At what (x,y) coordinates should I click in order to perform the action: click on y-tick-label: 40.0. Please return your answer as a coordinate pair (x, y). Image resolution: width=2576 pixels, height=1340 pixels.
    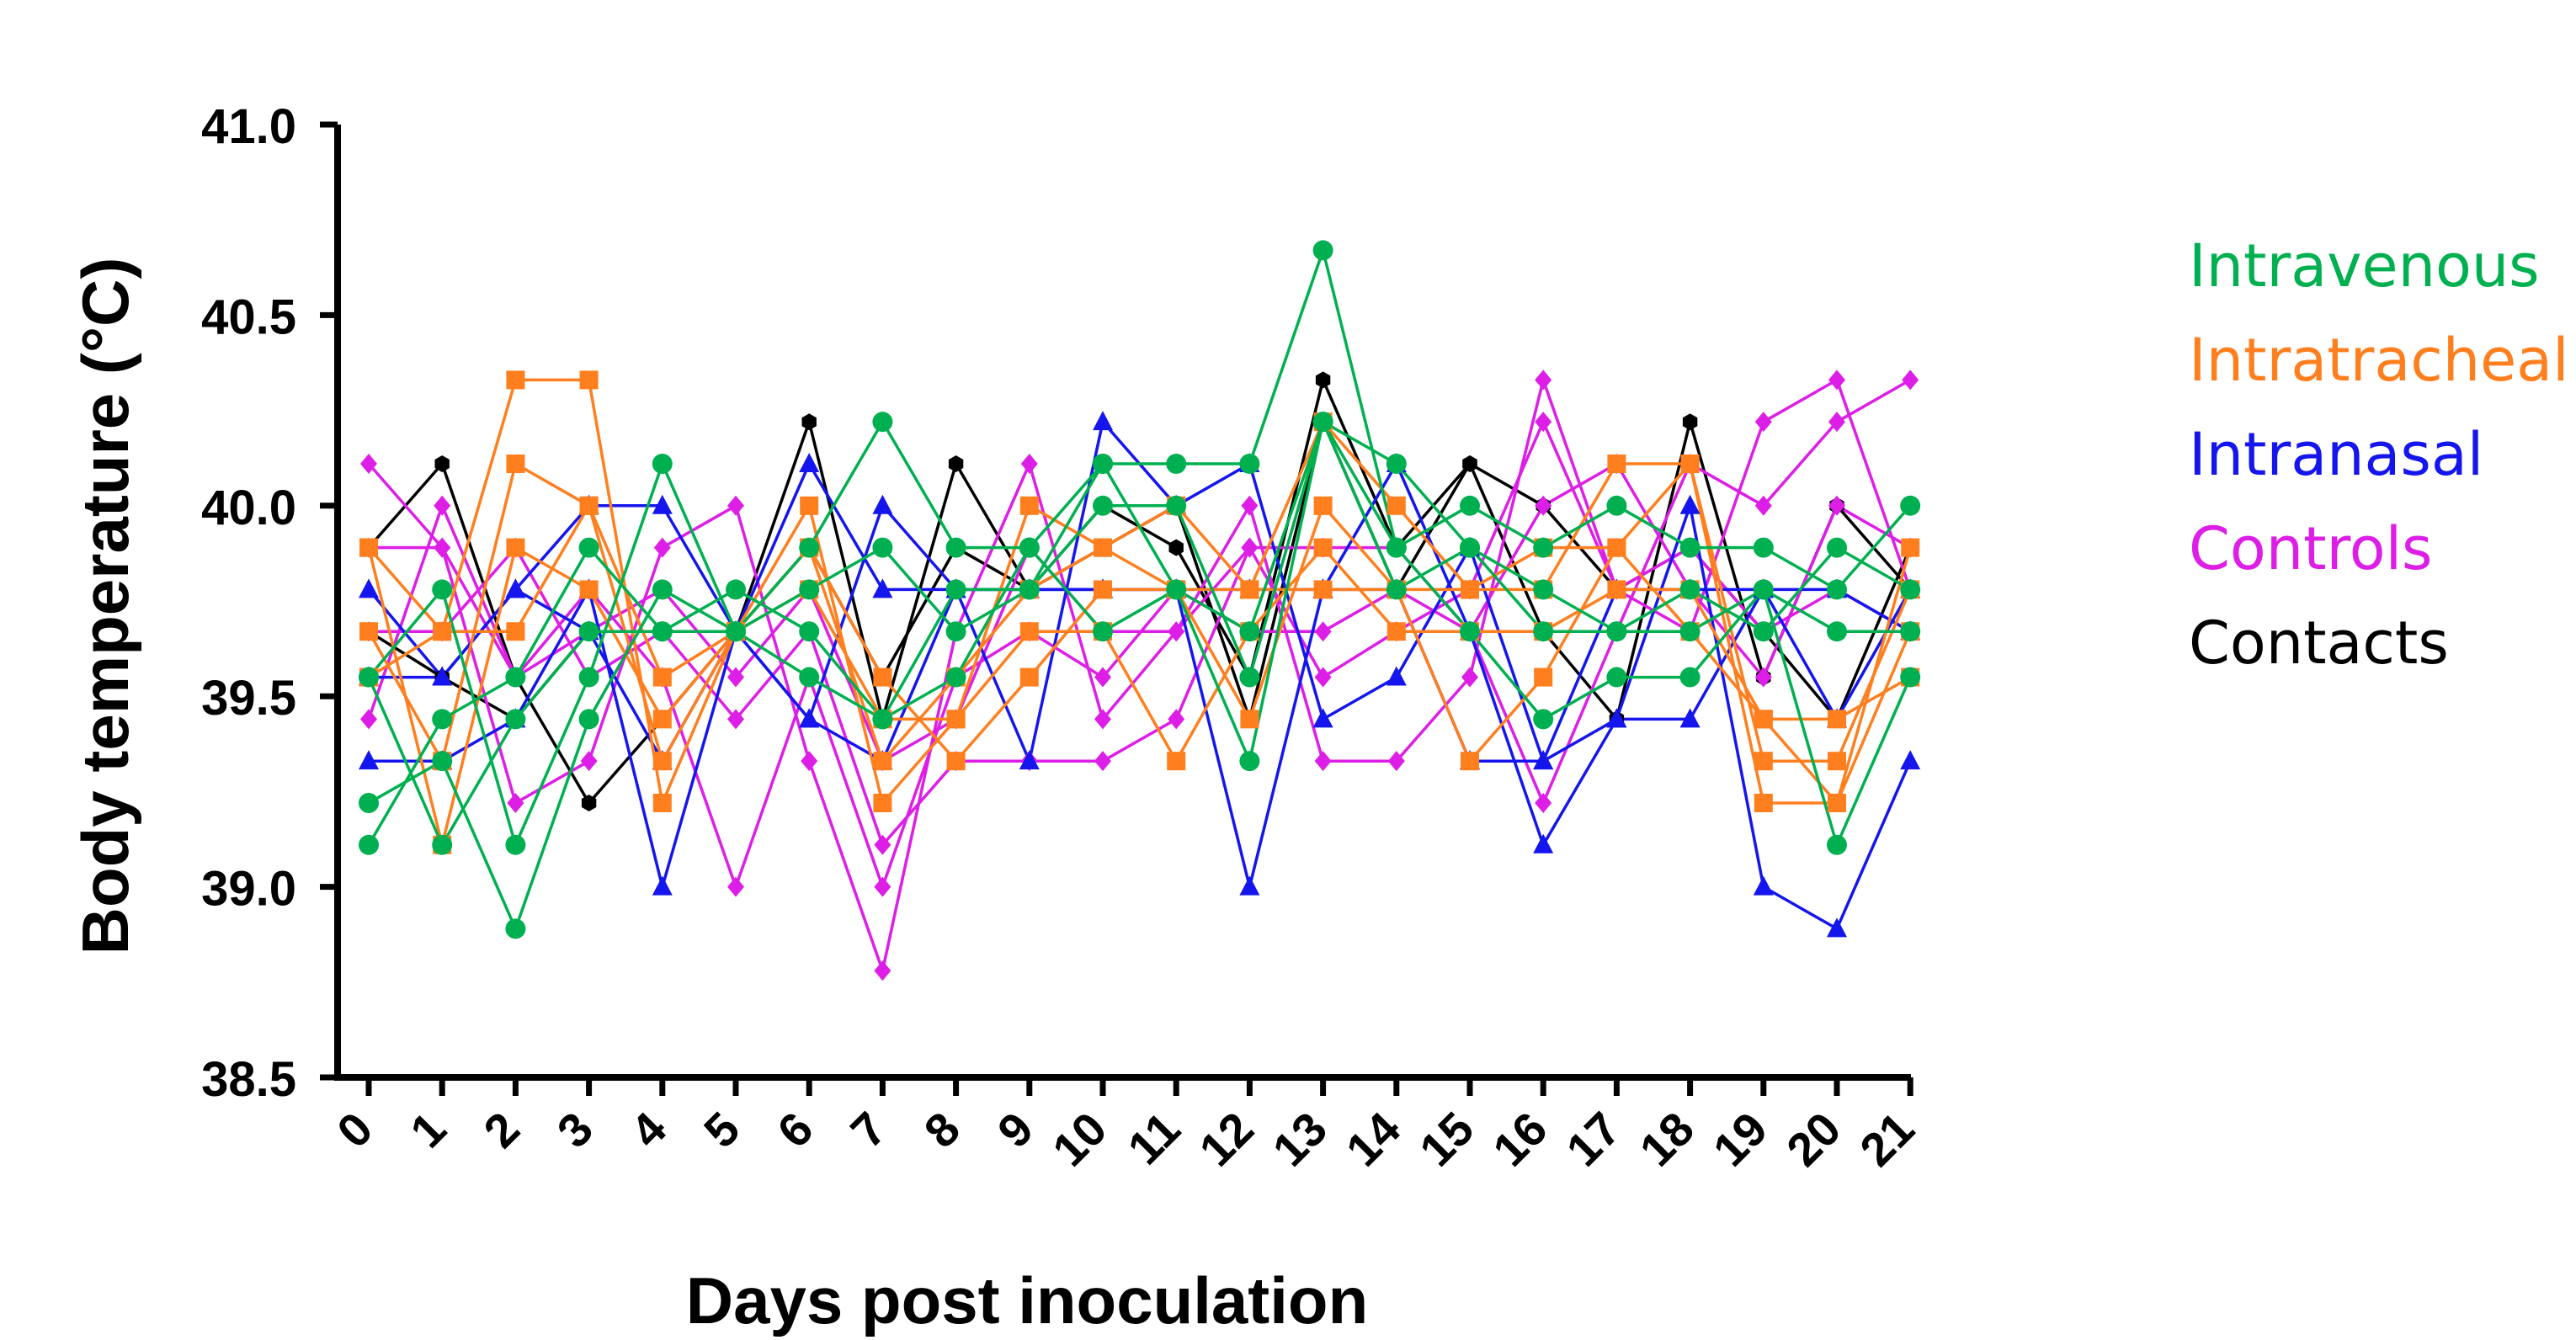
    Looking at the image, I should click on (249, 508).